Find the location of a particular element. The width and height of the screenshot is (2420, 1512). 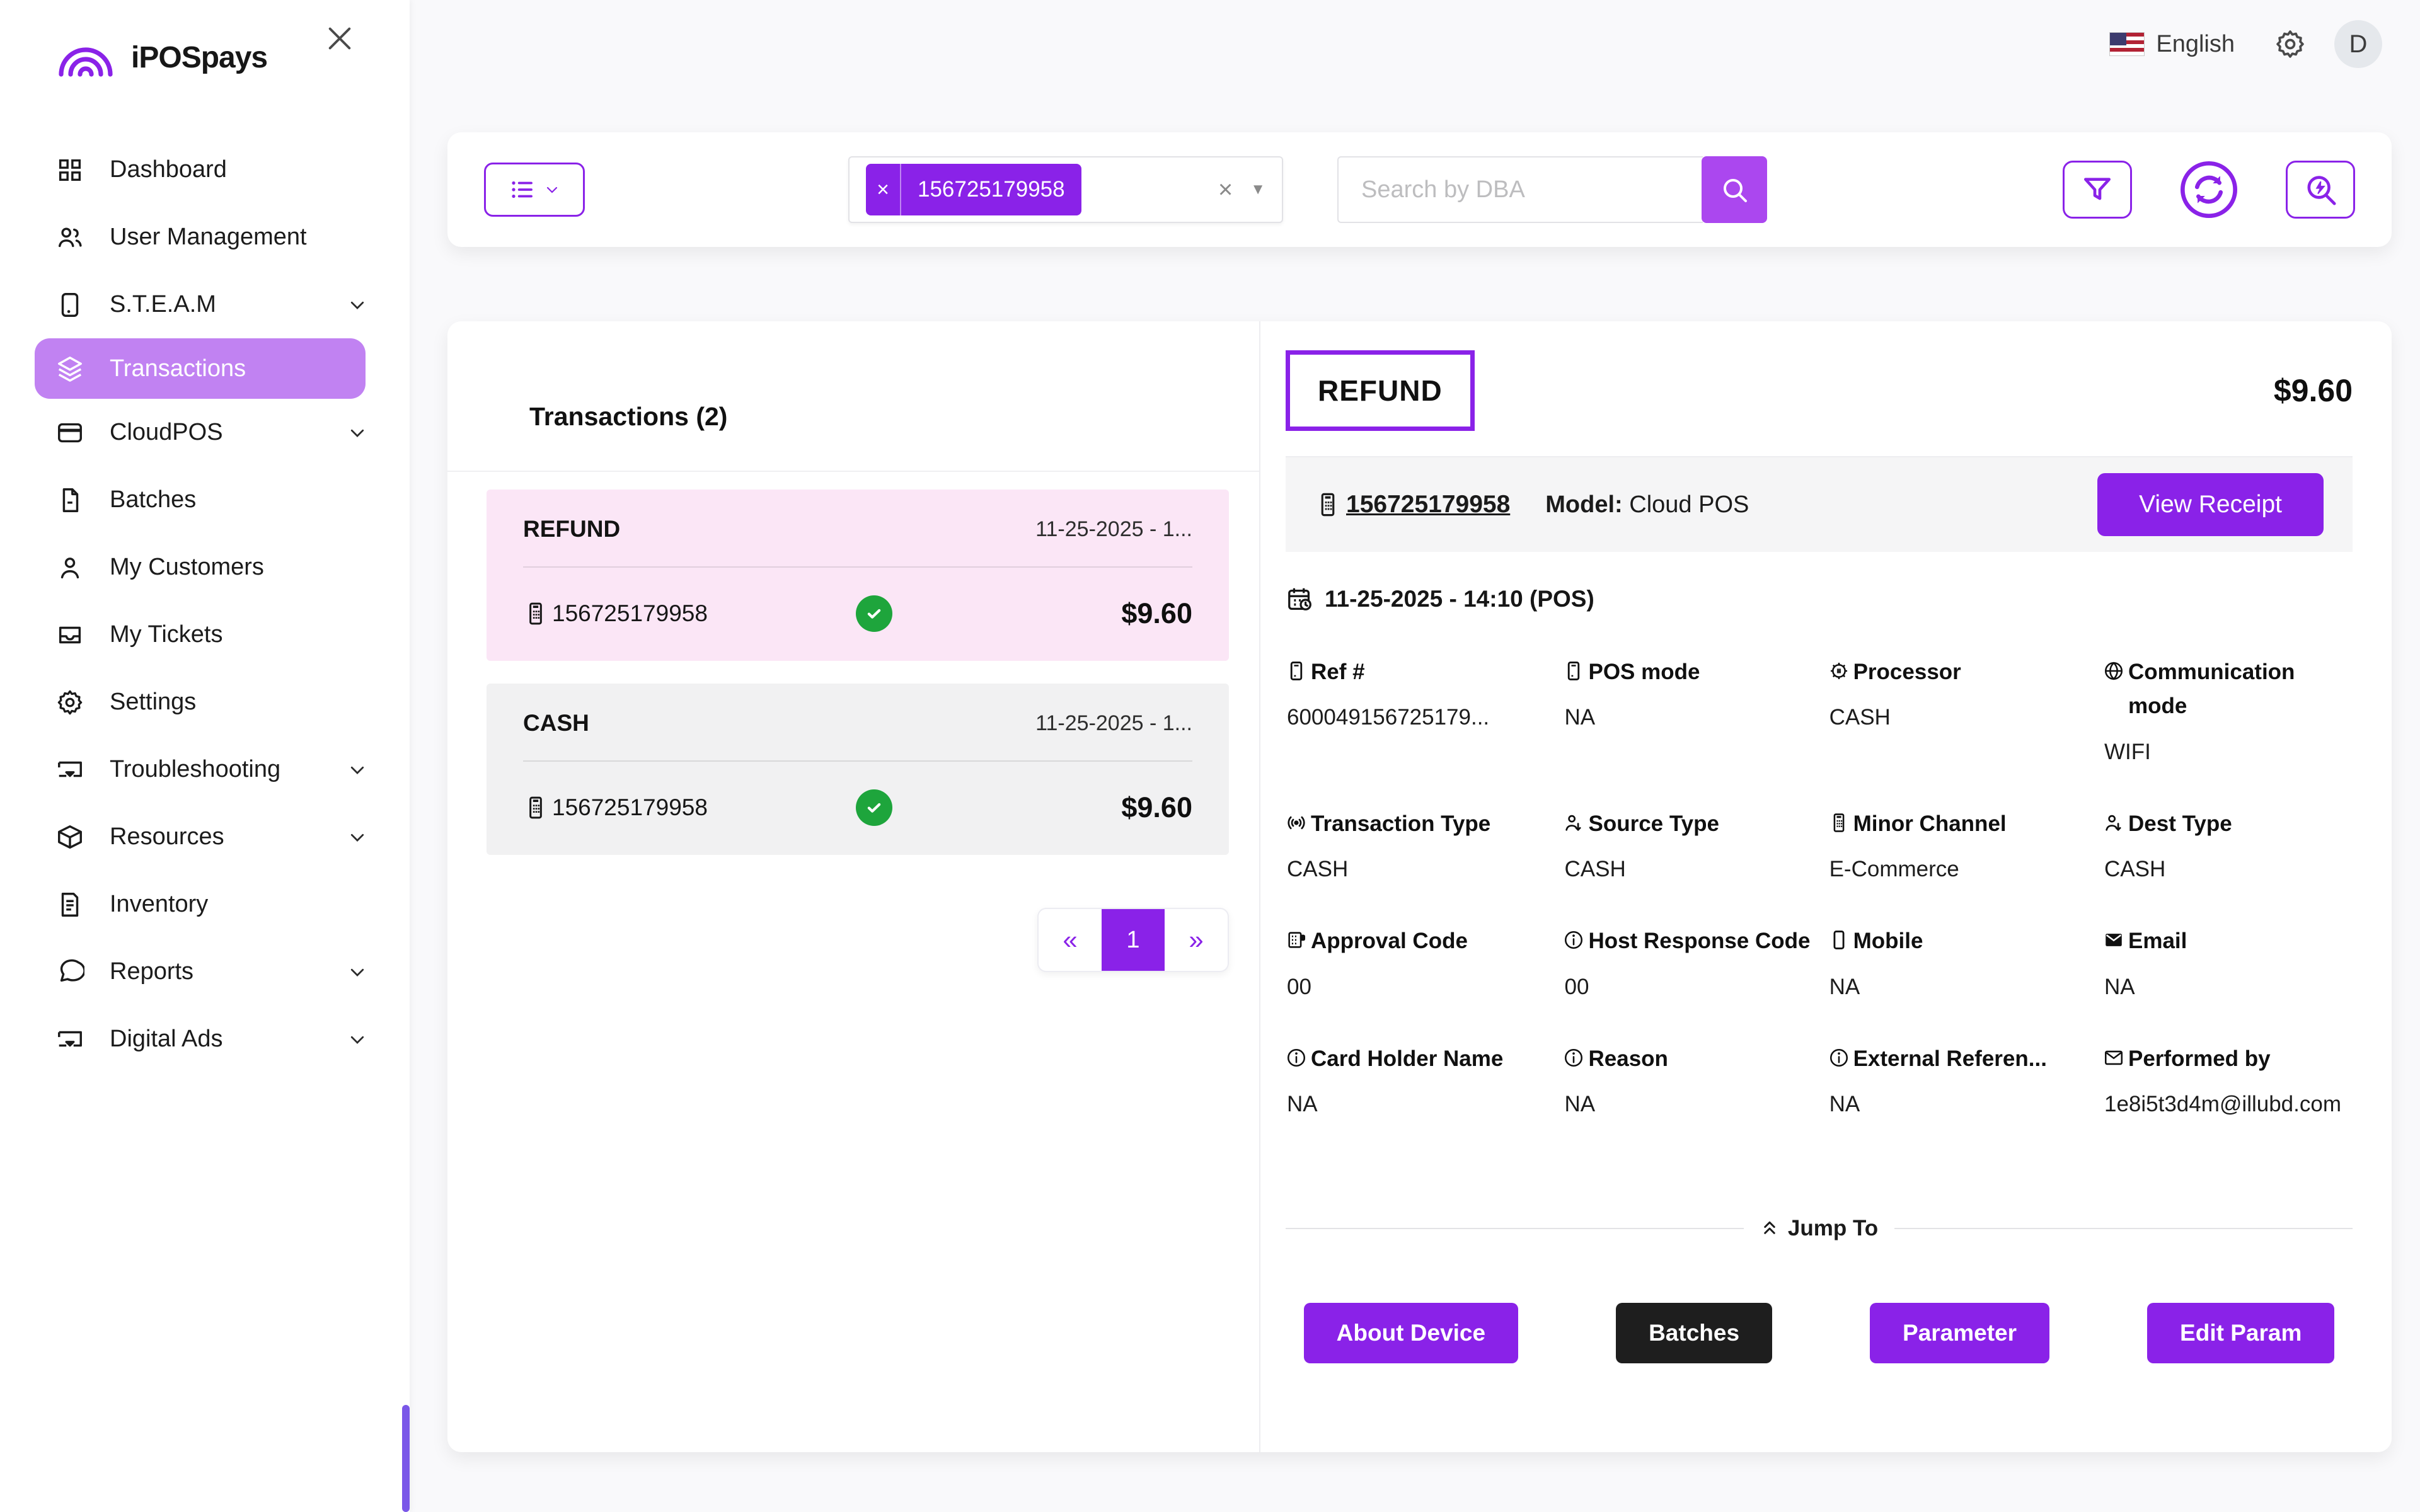

funnel-icon is located at coordinates (2097, 189).